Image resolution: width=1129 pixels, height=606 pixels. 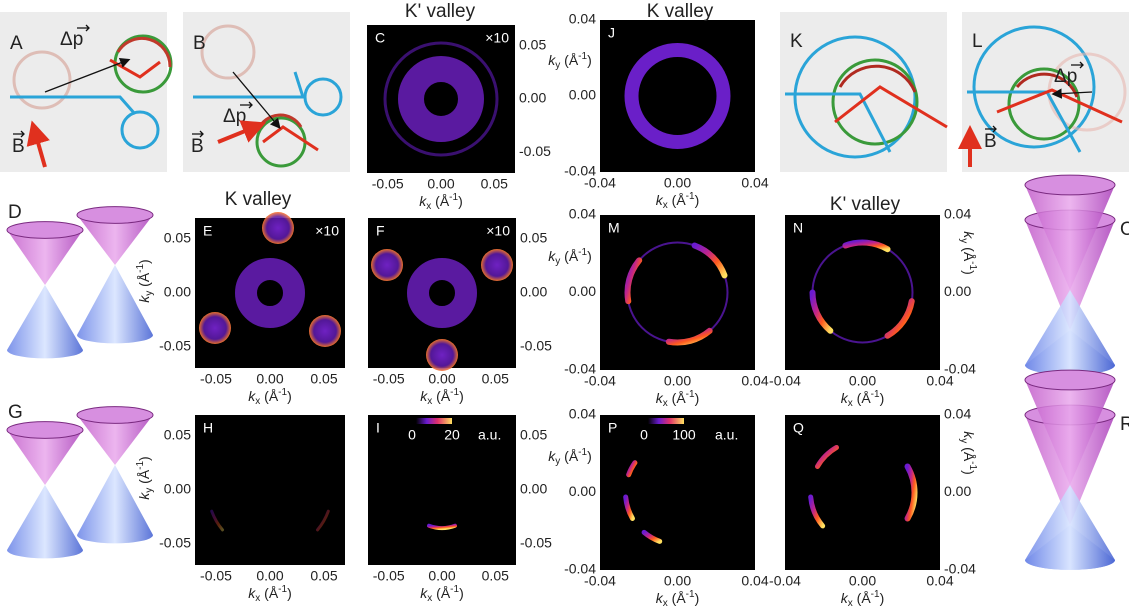 I want to click on y-tick-label: 0.05, so click(x=533, y=435).